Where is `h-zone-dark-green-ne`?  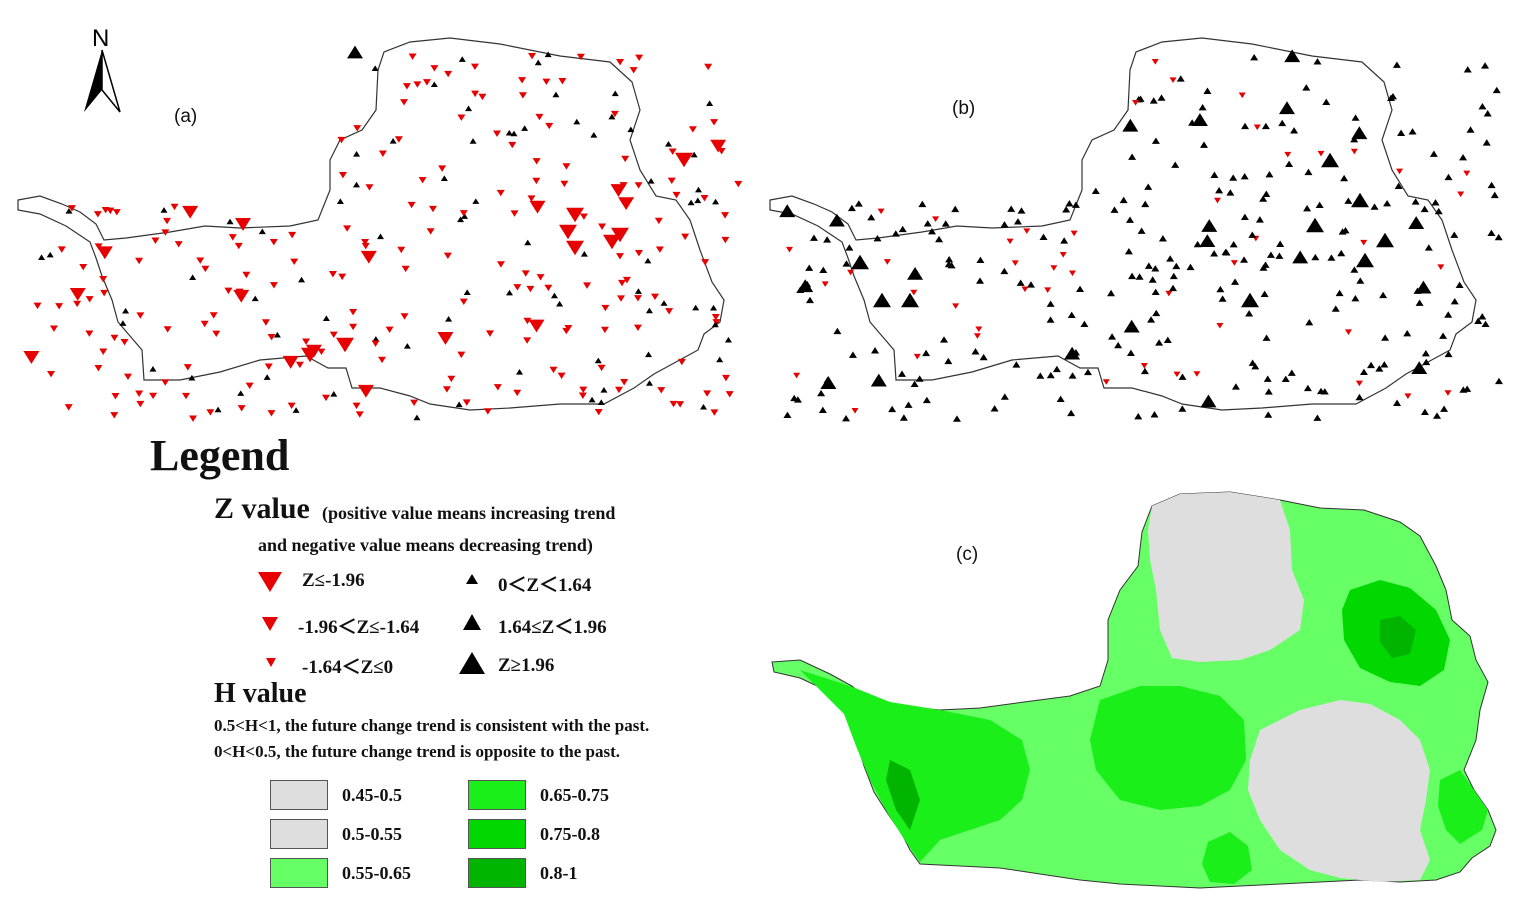
h-zone-dark-green-ne is located at coordinates (1398, 637).